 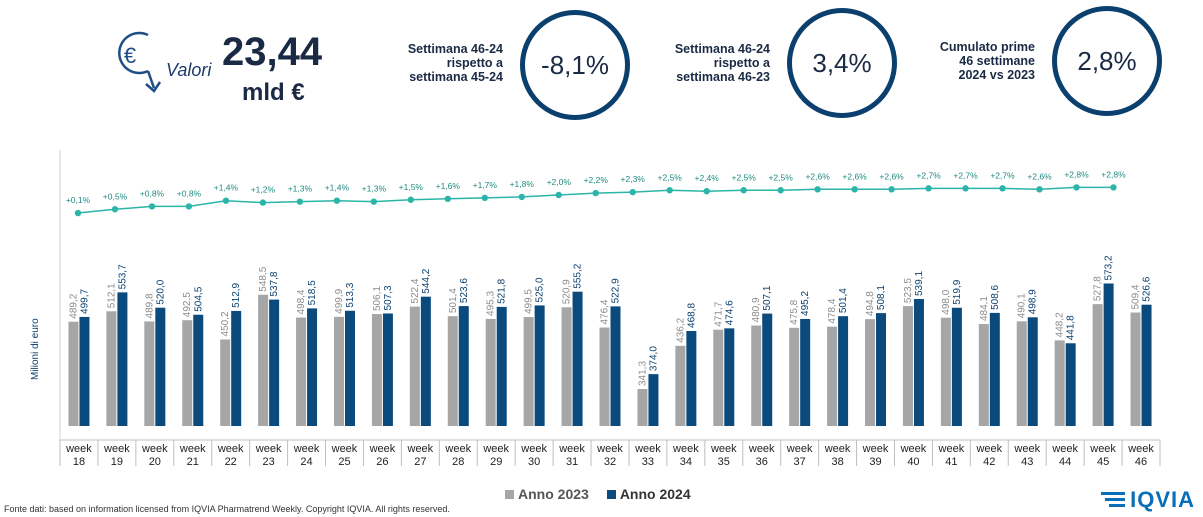 What do you see at coordinates (263, 190) in the screenshot?
I see `growth-label: +1,2%` at bounding box center [263, 190].